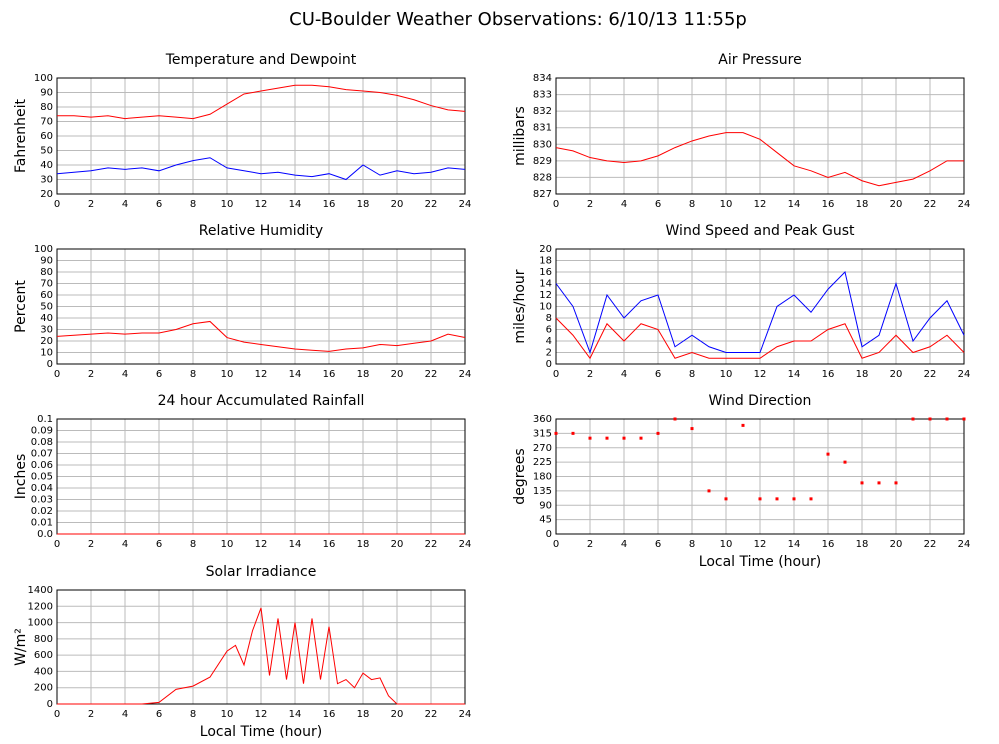 Image resolution: width=999 pixels, height=744 pixels. Describe the element at coordinates (759, 60) in the screenshot. I see `chart-title: Air Pressure` at that location.